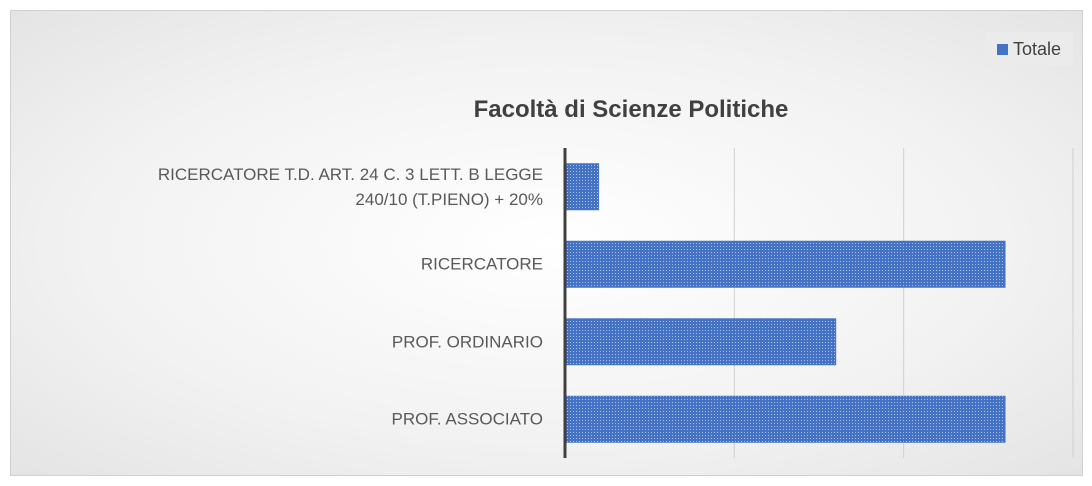 Image resolution: width=1092 pixels, height=486 pixels. I want to click on chart-title: Facoltà di Scienze Politiche, so click(631, 109).